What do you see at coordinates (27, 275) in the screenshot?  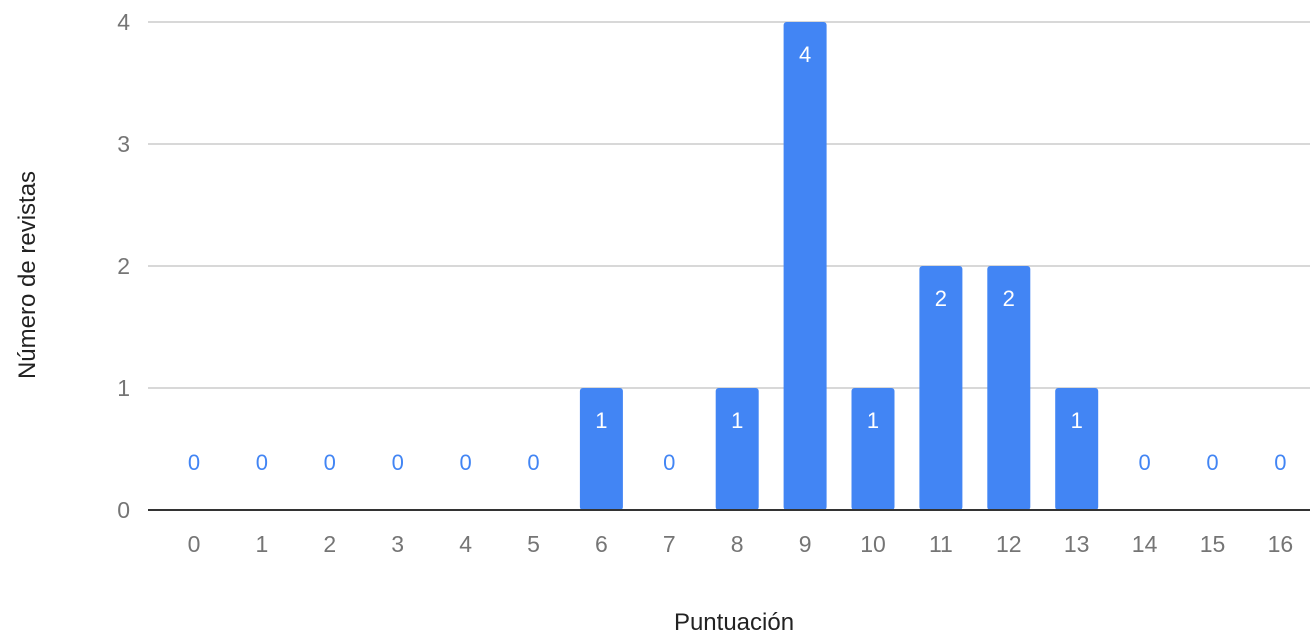 I see `y-axis-title: Número de revistas` at bounding box center [27, 275].